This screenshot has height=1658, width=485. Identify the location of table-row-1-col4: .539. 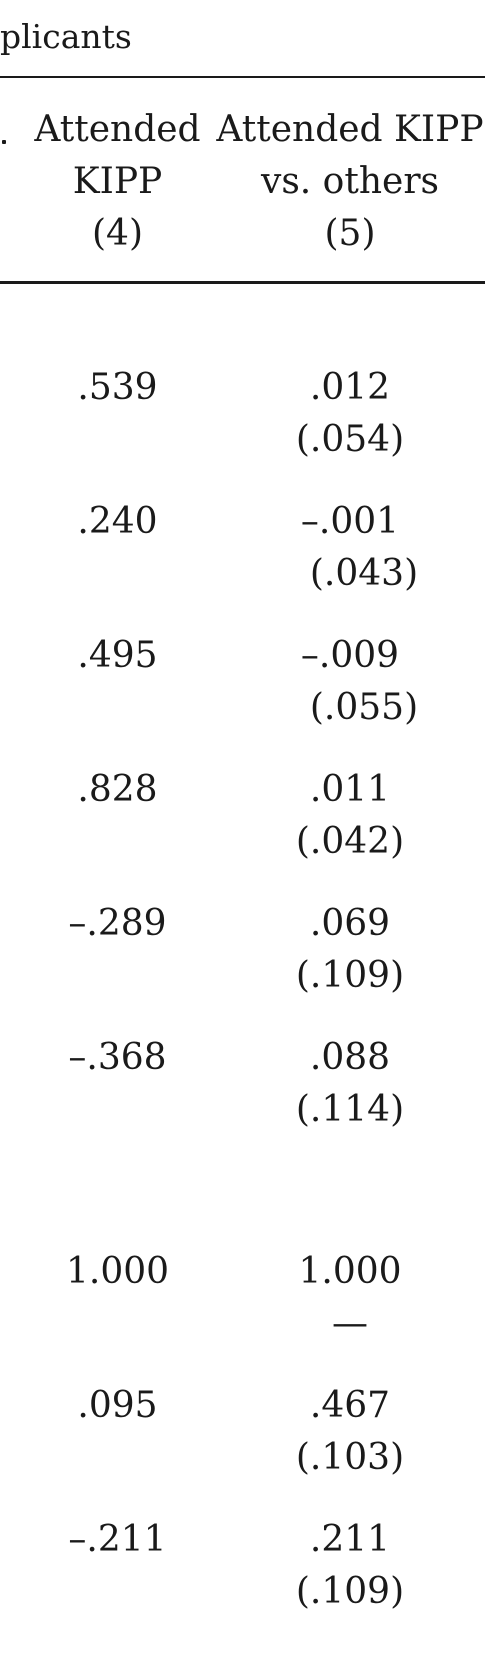
(117, 414).